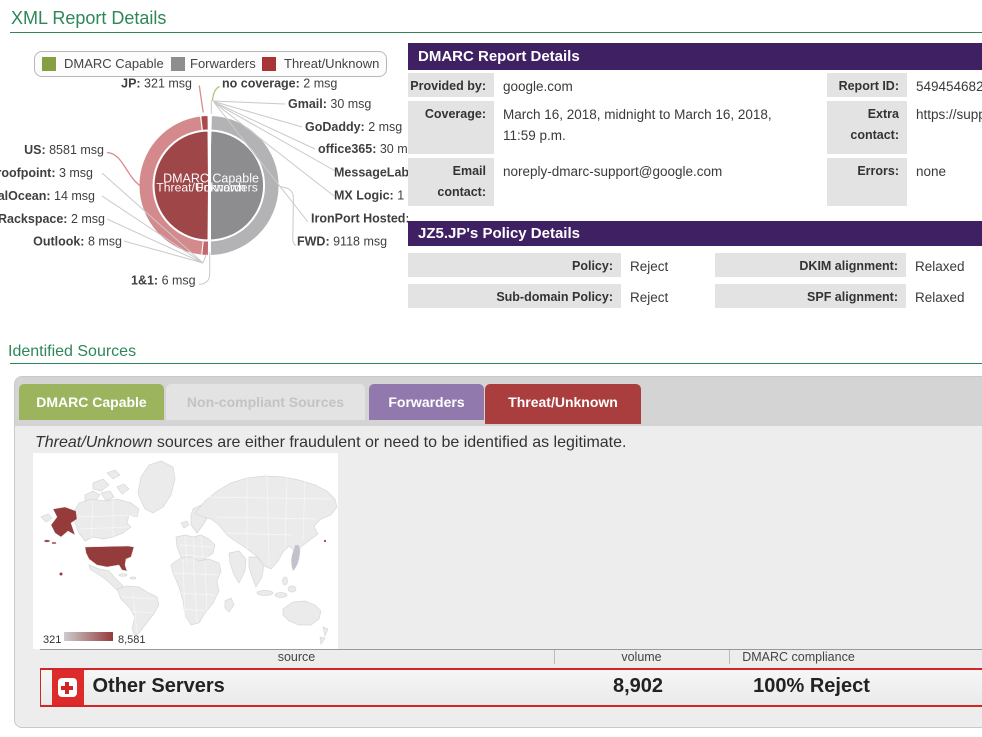 The height and width of the screenshot is (737, 982). What do you see at coordinates (64, 150) in the screenshot?
I see `svg-text: US: 8581 msg` at bounding box center [64, 150].